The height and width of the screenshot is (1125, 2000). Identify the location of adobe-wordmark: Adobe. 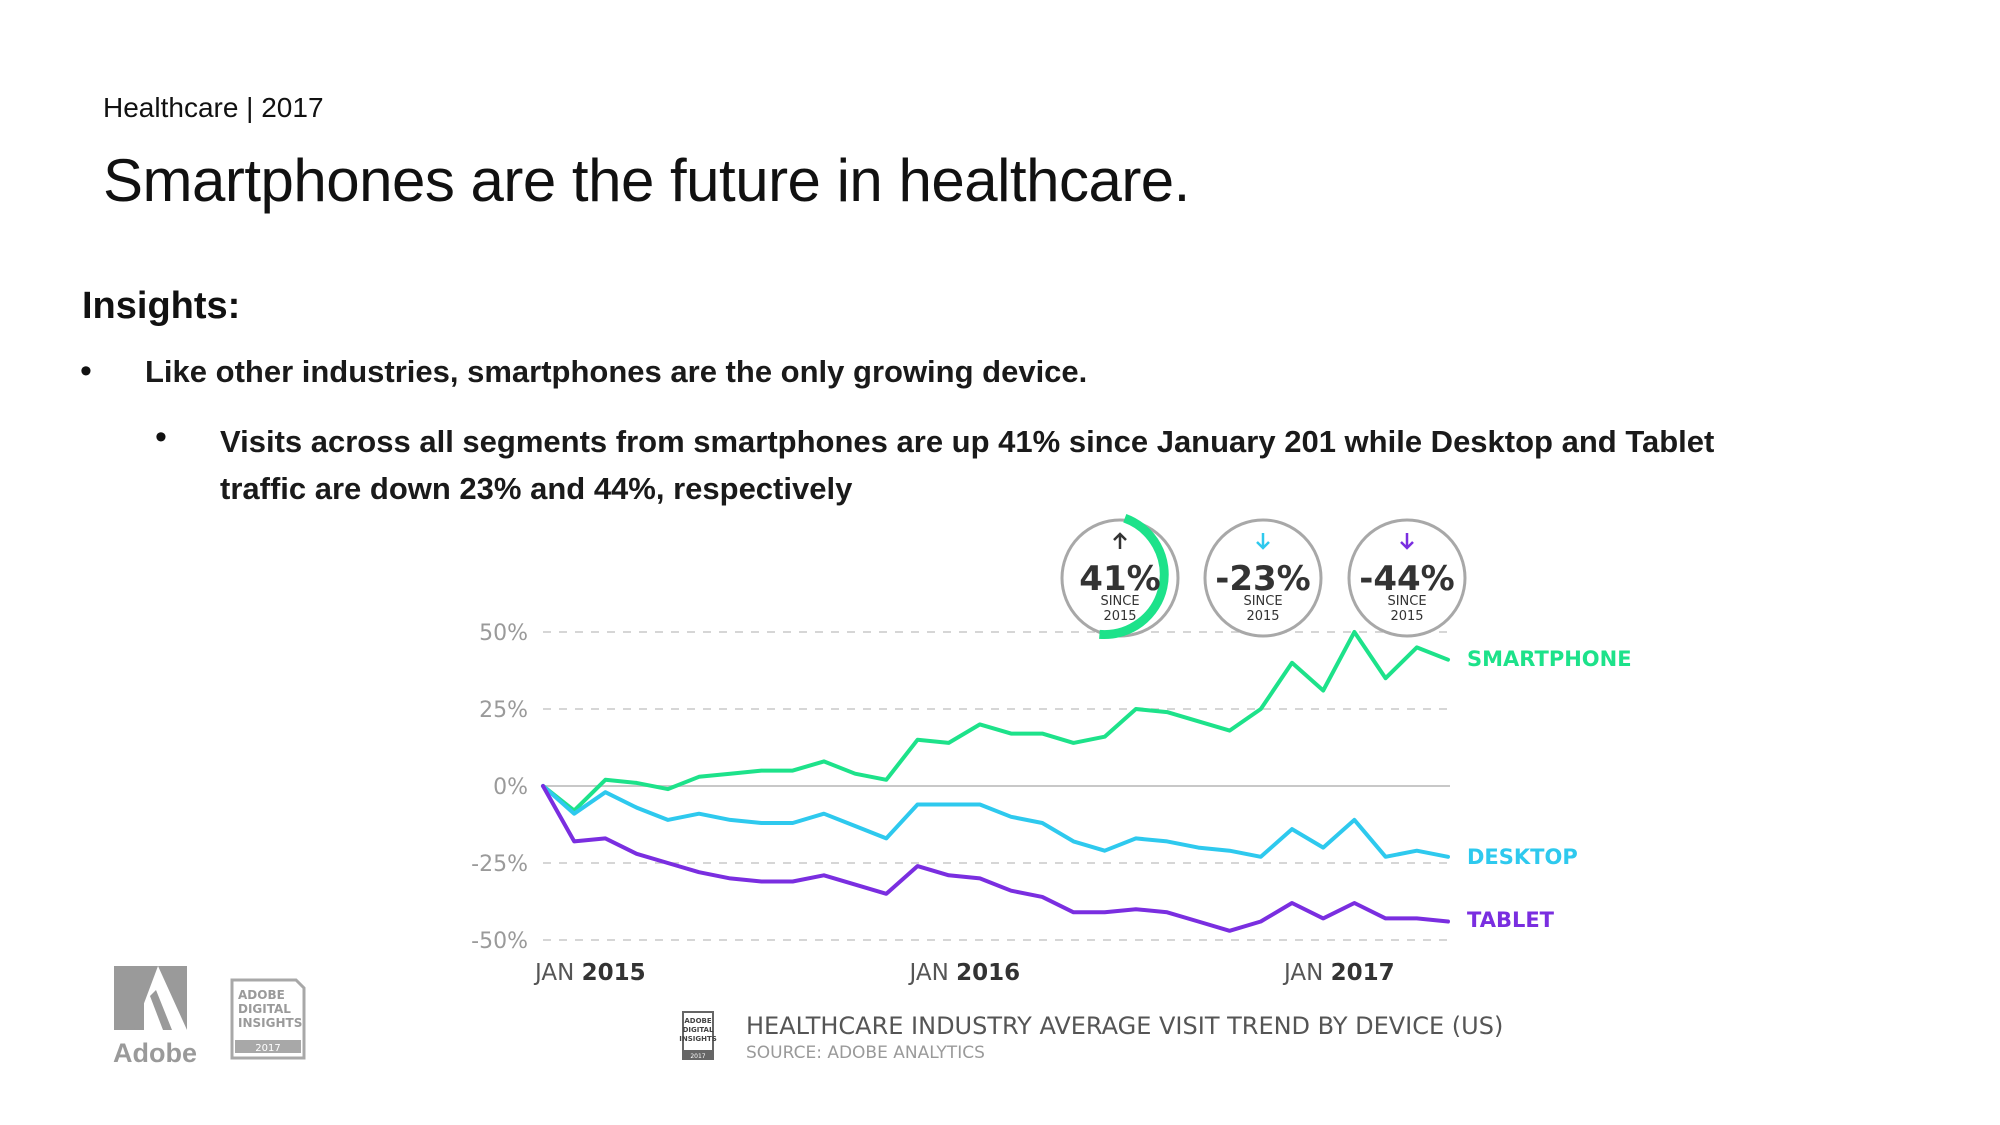
(155, 1053).